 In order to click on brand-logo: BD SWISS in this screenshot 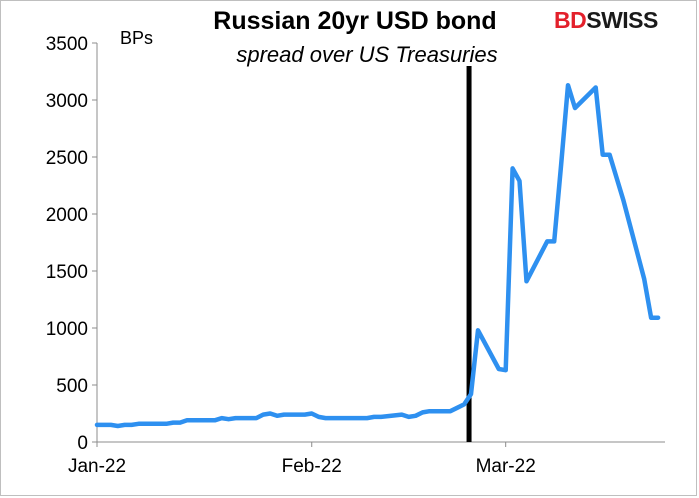, I will do `click(606, 20)`.